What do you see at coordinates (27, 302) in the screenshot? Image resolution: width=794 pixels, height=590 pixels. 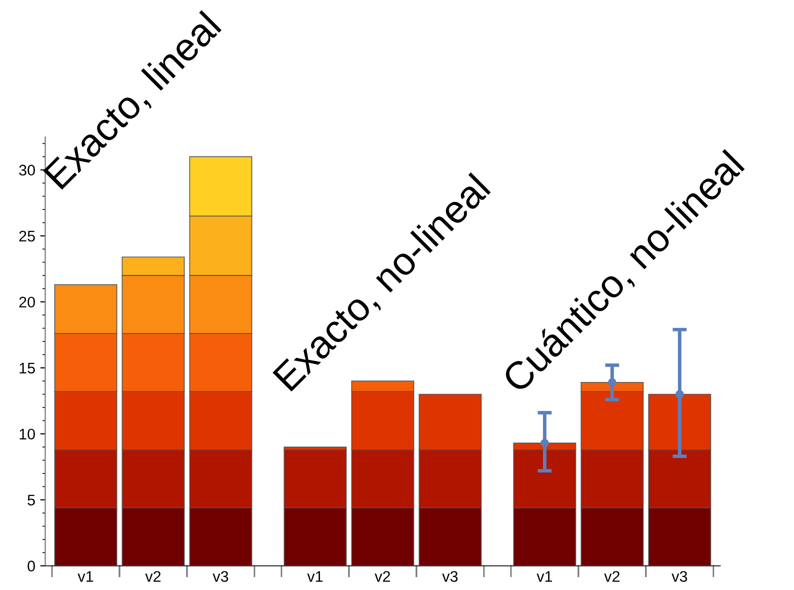 I see `y-tick-label: 20` at bounding box center [27, 302].